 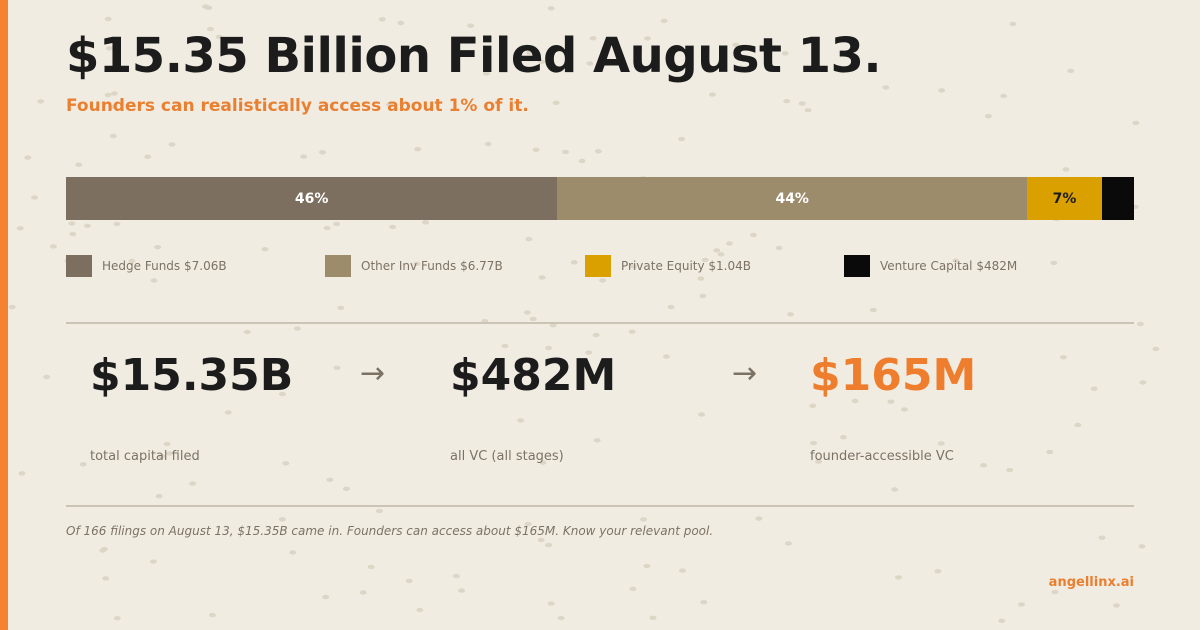 What do you see at coordinates (930, 266) in the screenshot?
I see `legend-item-venture-capital: Venture Capital $482M` at bounding box center [930, 266].